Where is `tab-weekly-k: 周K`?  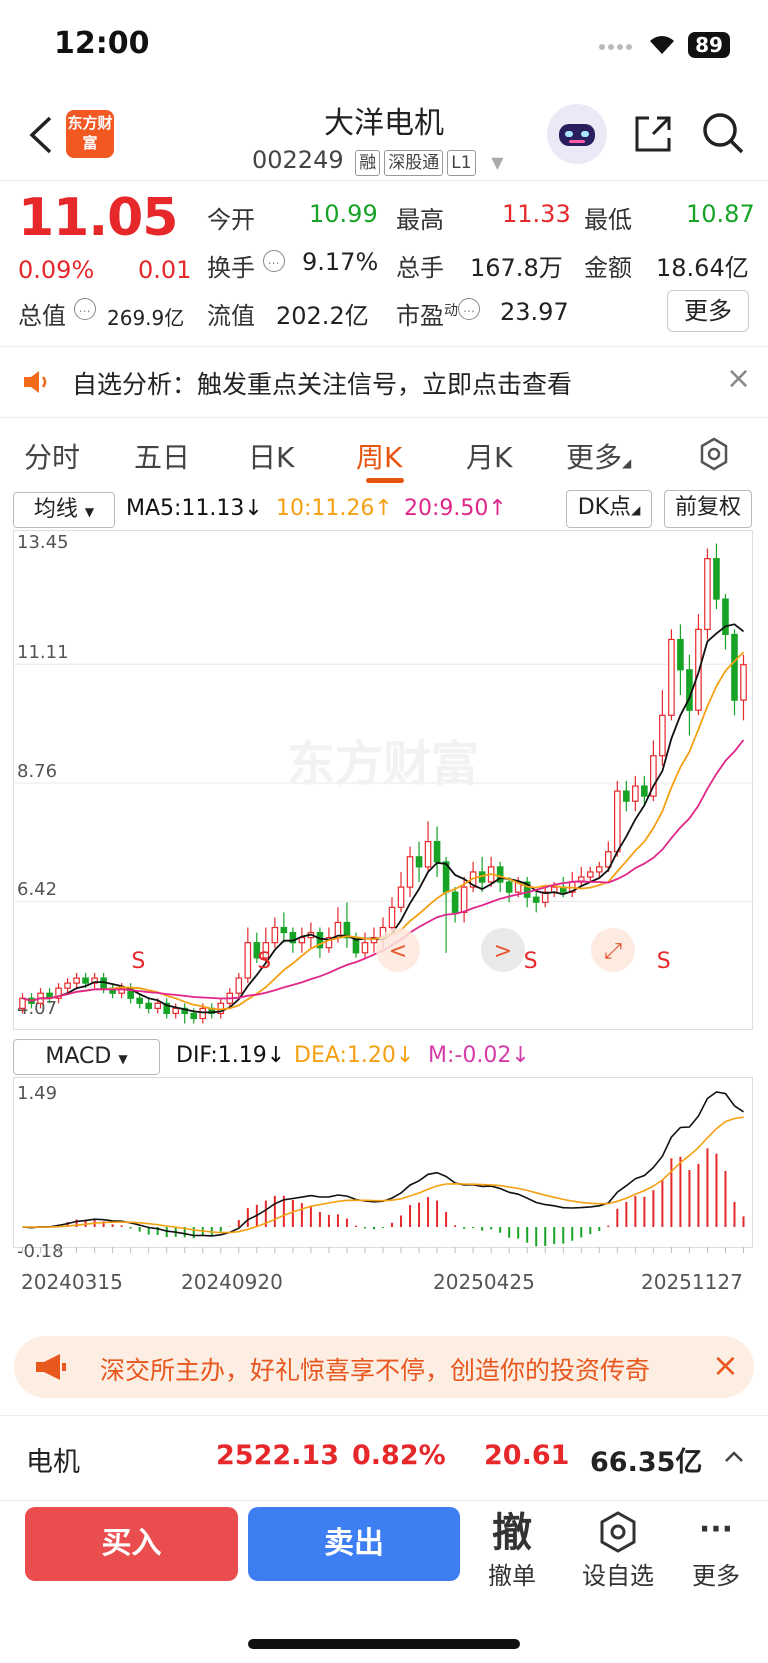 tab-weekly-k: 周K is located at coordinates (379, 457).